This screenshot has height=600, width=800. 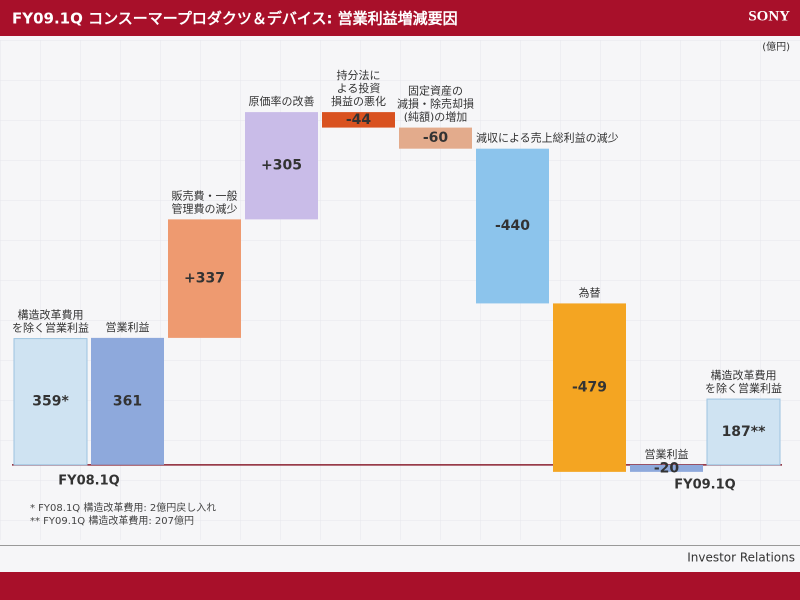 I want to click on category-label: 持分法による投資損益の悪化, so click(x=358, y=88).